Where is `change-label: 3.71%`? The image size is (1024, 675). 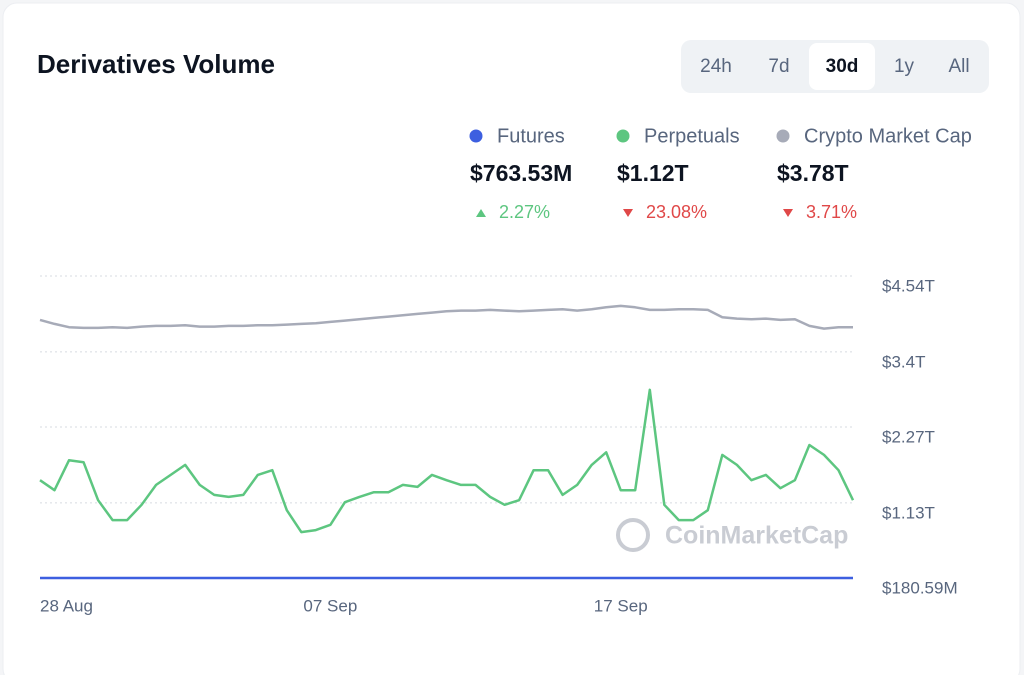 change-label: 3.71% is located at coordinates (831, 212).